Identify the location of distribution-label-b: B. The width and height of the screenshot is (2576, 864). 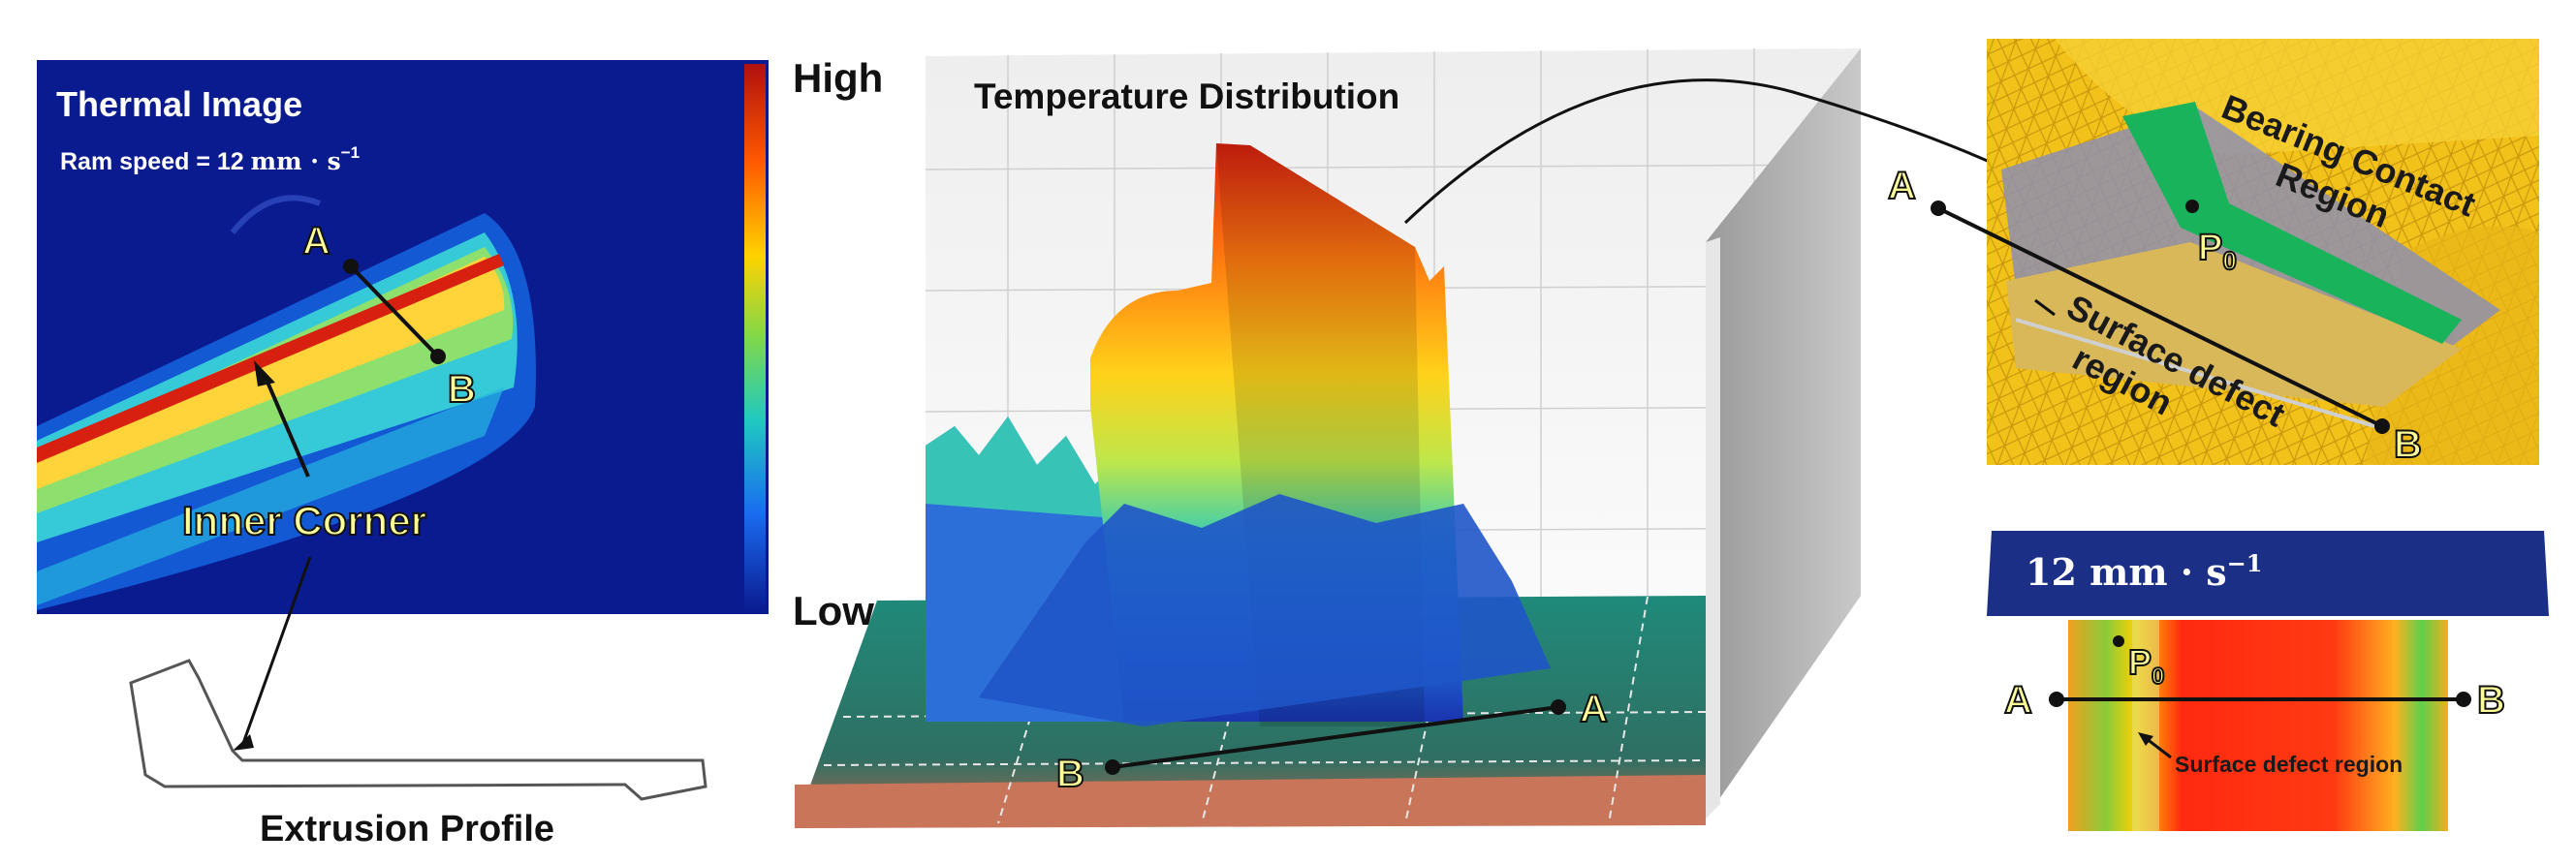
(1070, 774).